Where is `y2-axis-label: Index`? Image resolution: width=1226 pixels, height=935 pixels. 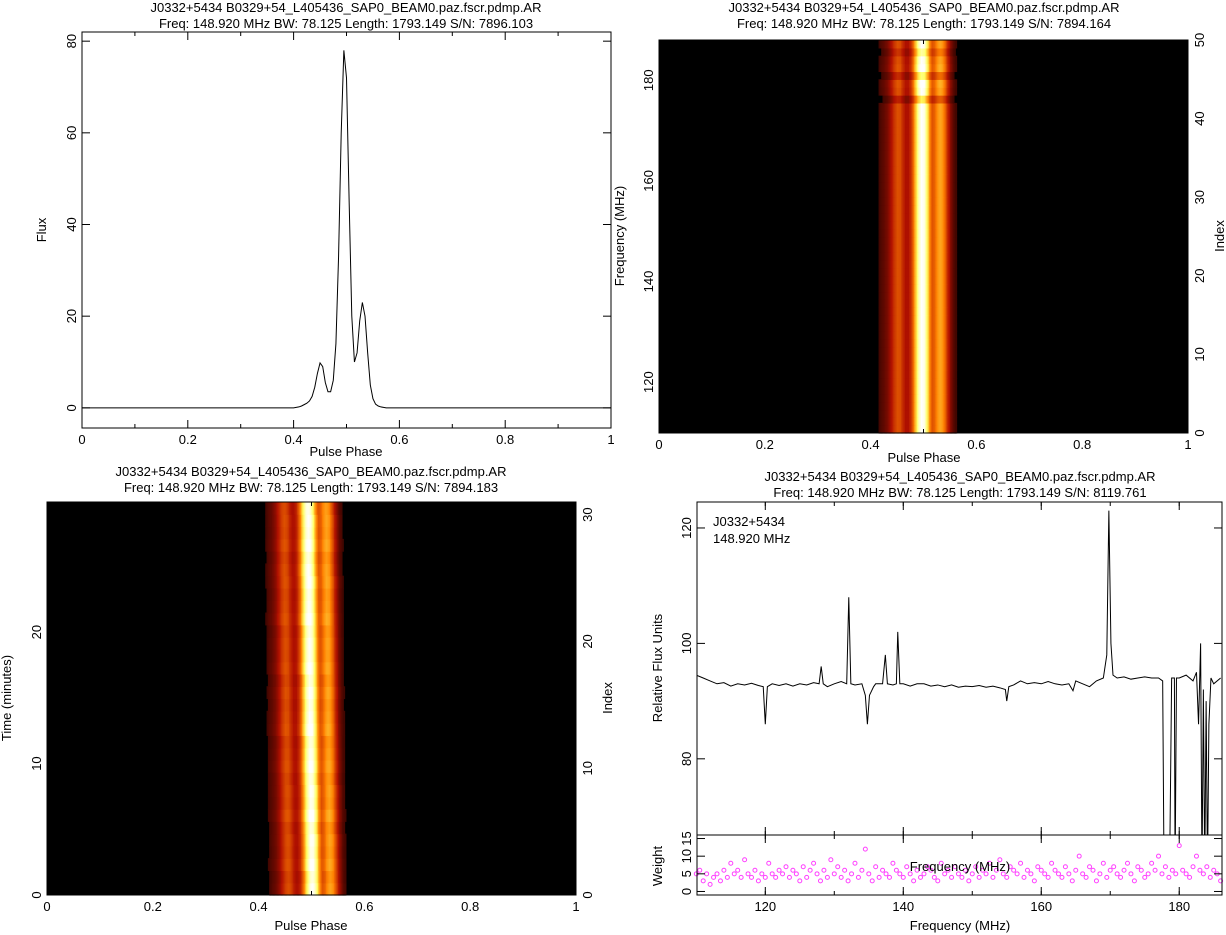 y2-axis-label: Index is located at coordinates (1219, 236).